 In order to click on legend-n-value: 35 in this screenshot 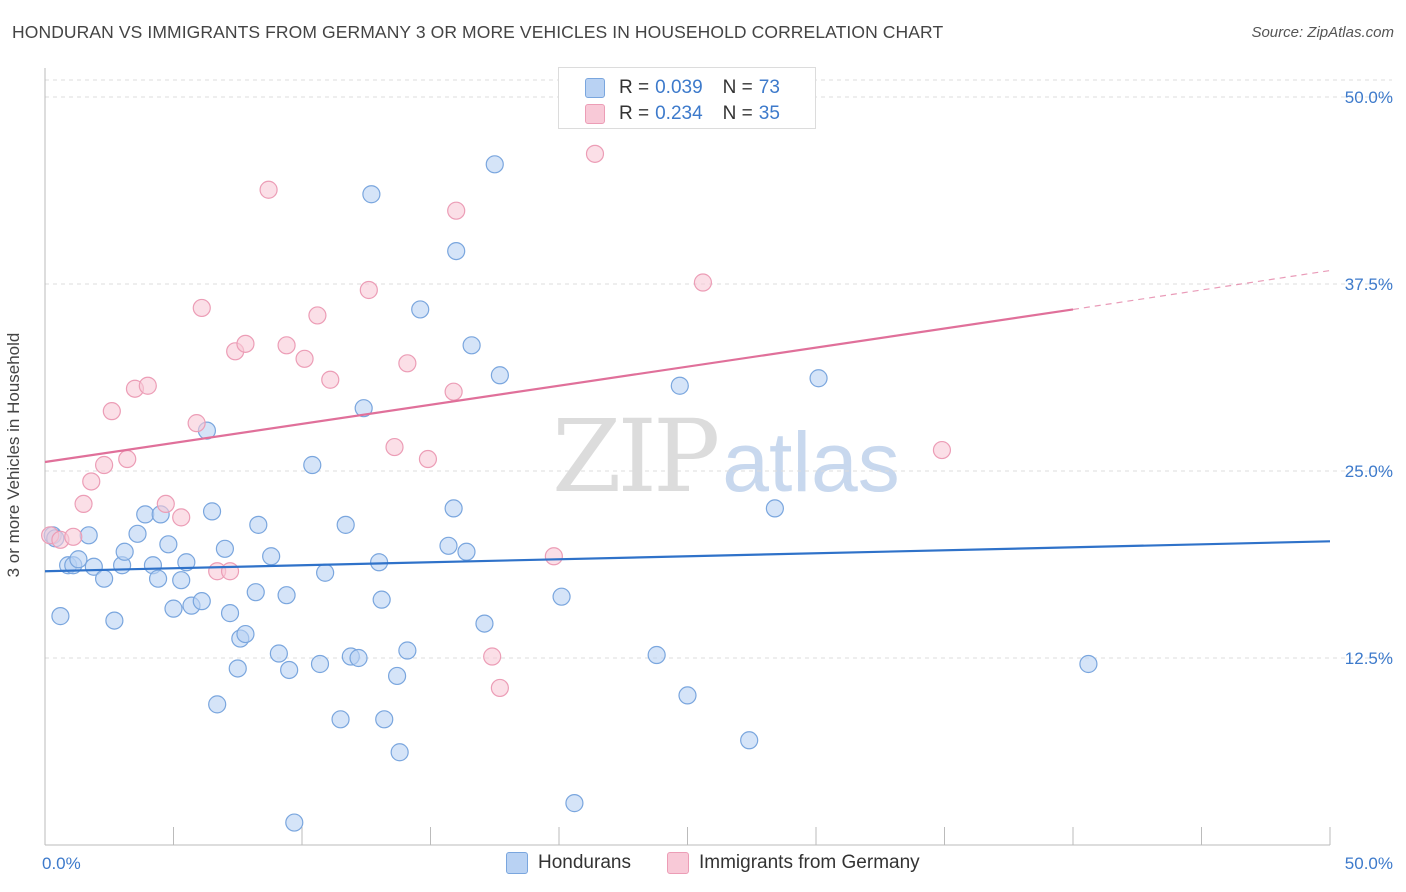, I will do `click(769, 113)`.